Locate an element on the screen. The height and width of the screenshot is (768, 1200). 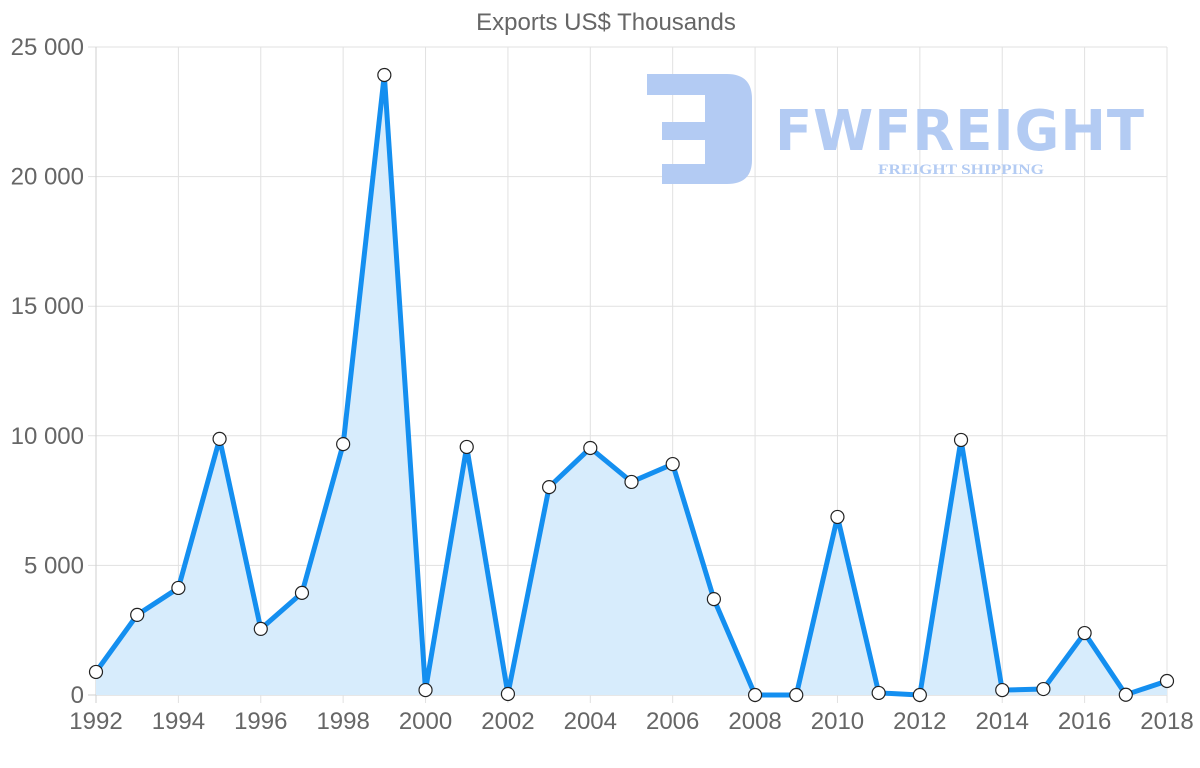
x-tick-label: 1994 is located at coordinates (178, 721).